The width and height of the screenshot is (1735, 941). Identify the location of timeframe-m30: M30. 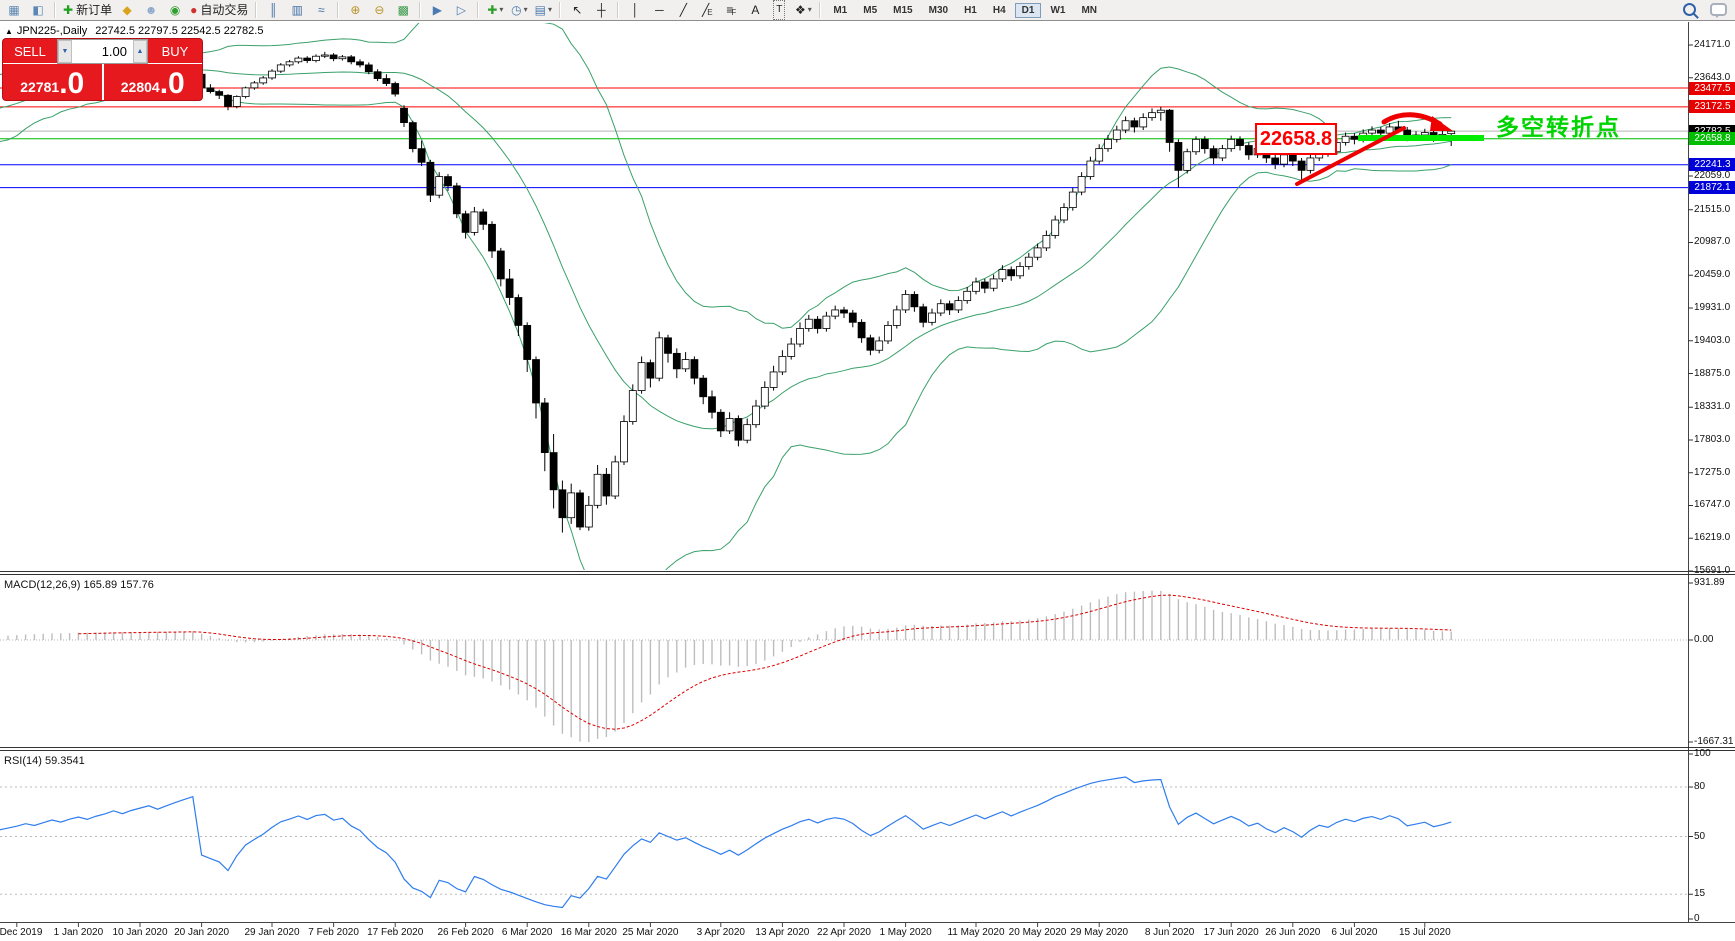
(938, 10).